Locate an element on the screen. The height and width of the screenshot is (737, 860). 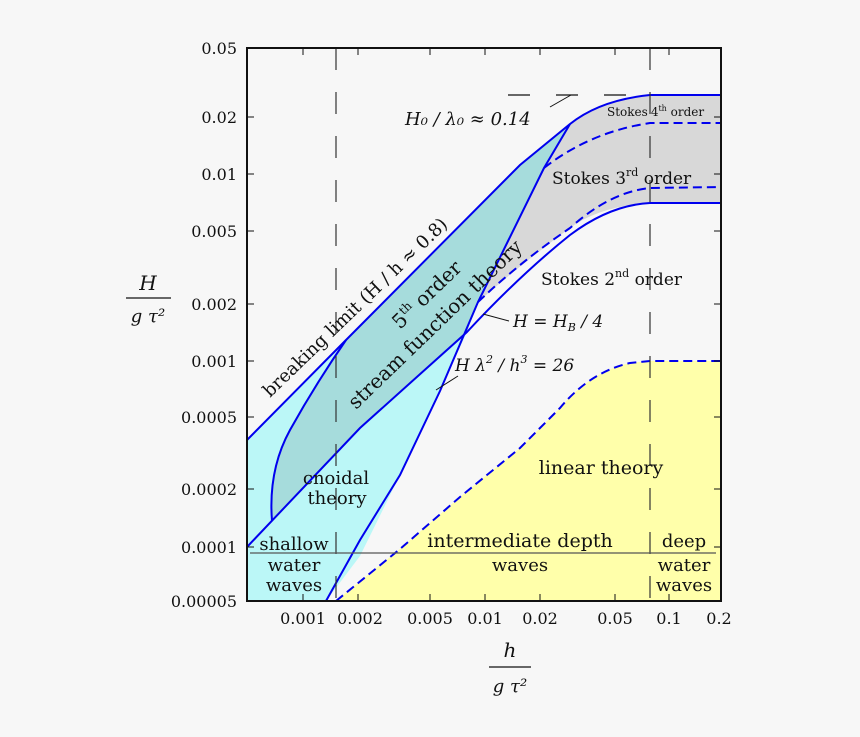
x-tick-label: 0.002 is located at coordinates (360, 618).